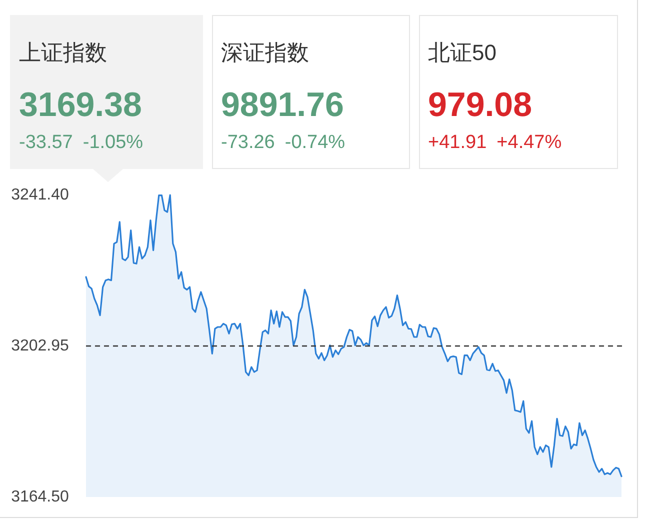 The image size is (646, 527). I want to click on text: 9891.76, so click(282, 105).